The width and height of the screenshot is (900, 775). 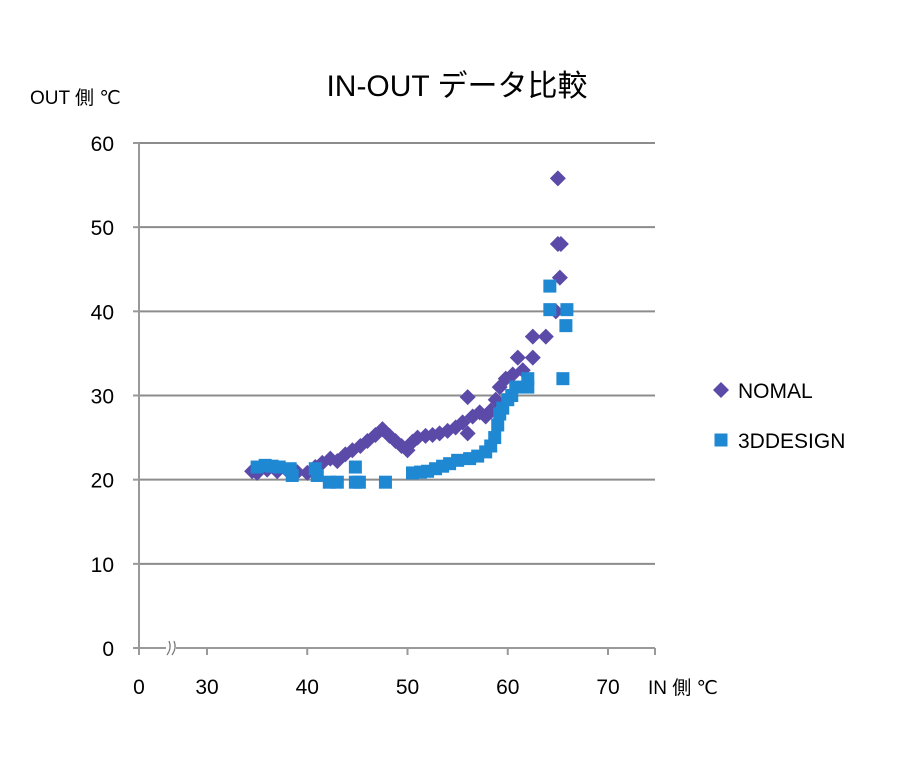 What do you see at coordinates (507, 687) in the screenshot?
I see `x-tick-label: 60` at bounding box center [507, 687].